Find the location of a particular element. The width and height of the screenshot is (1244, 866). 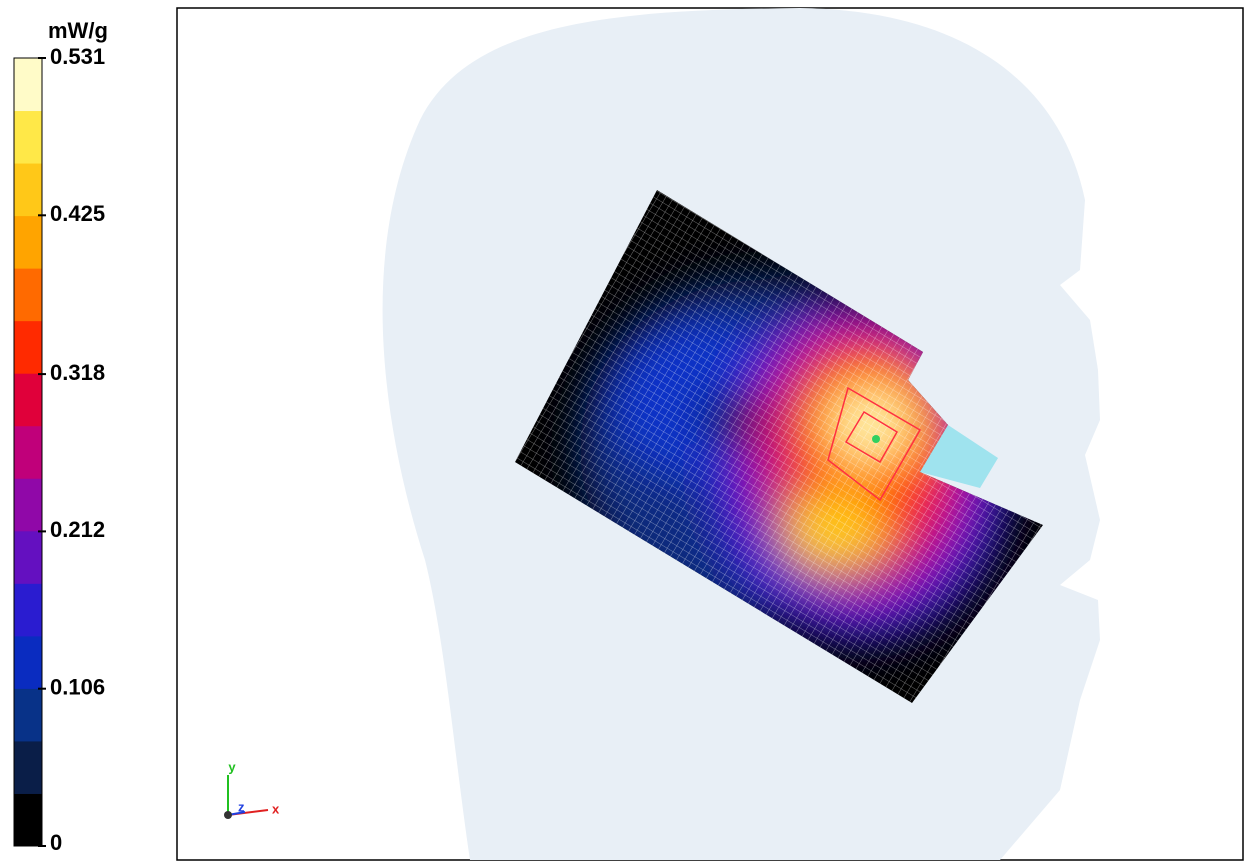

colorbar-tick-label: 0.531 is located at coordinates (77, 56).